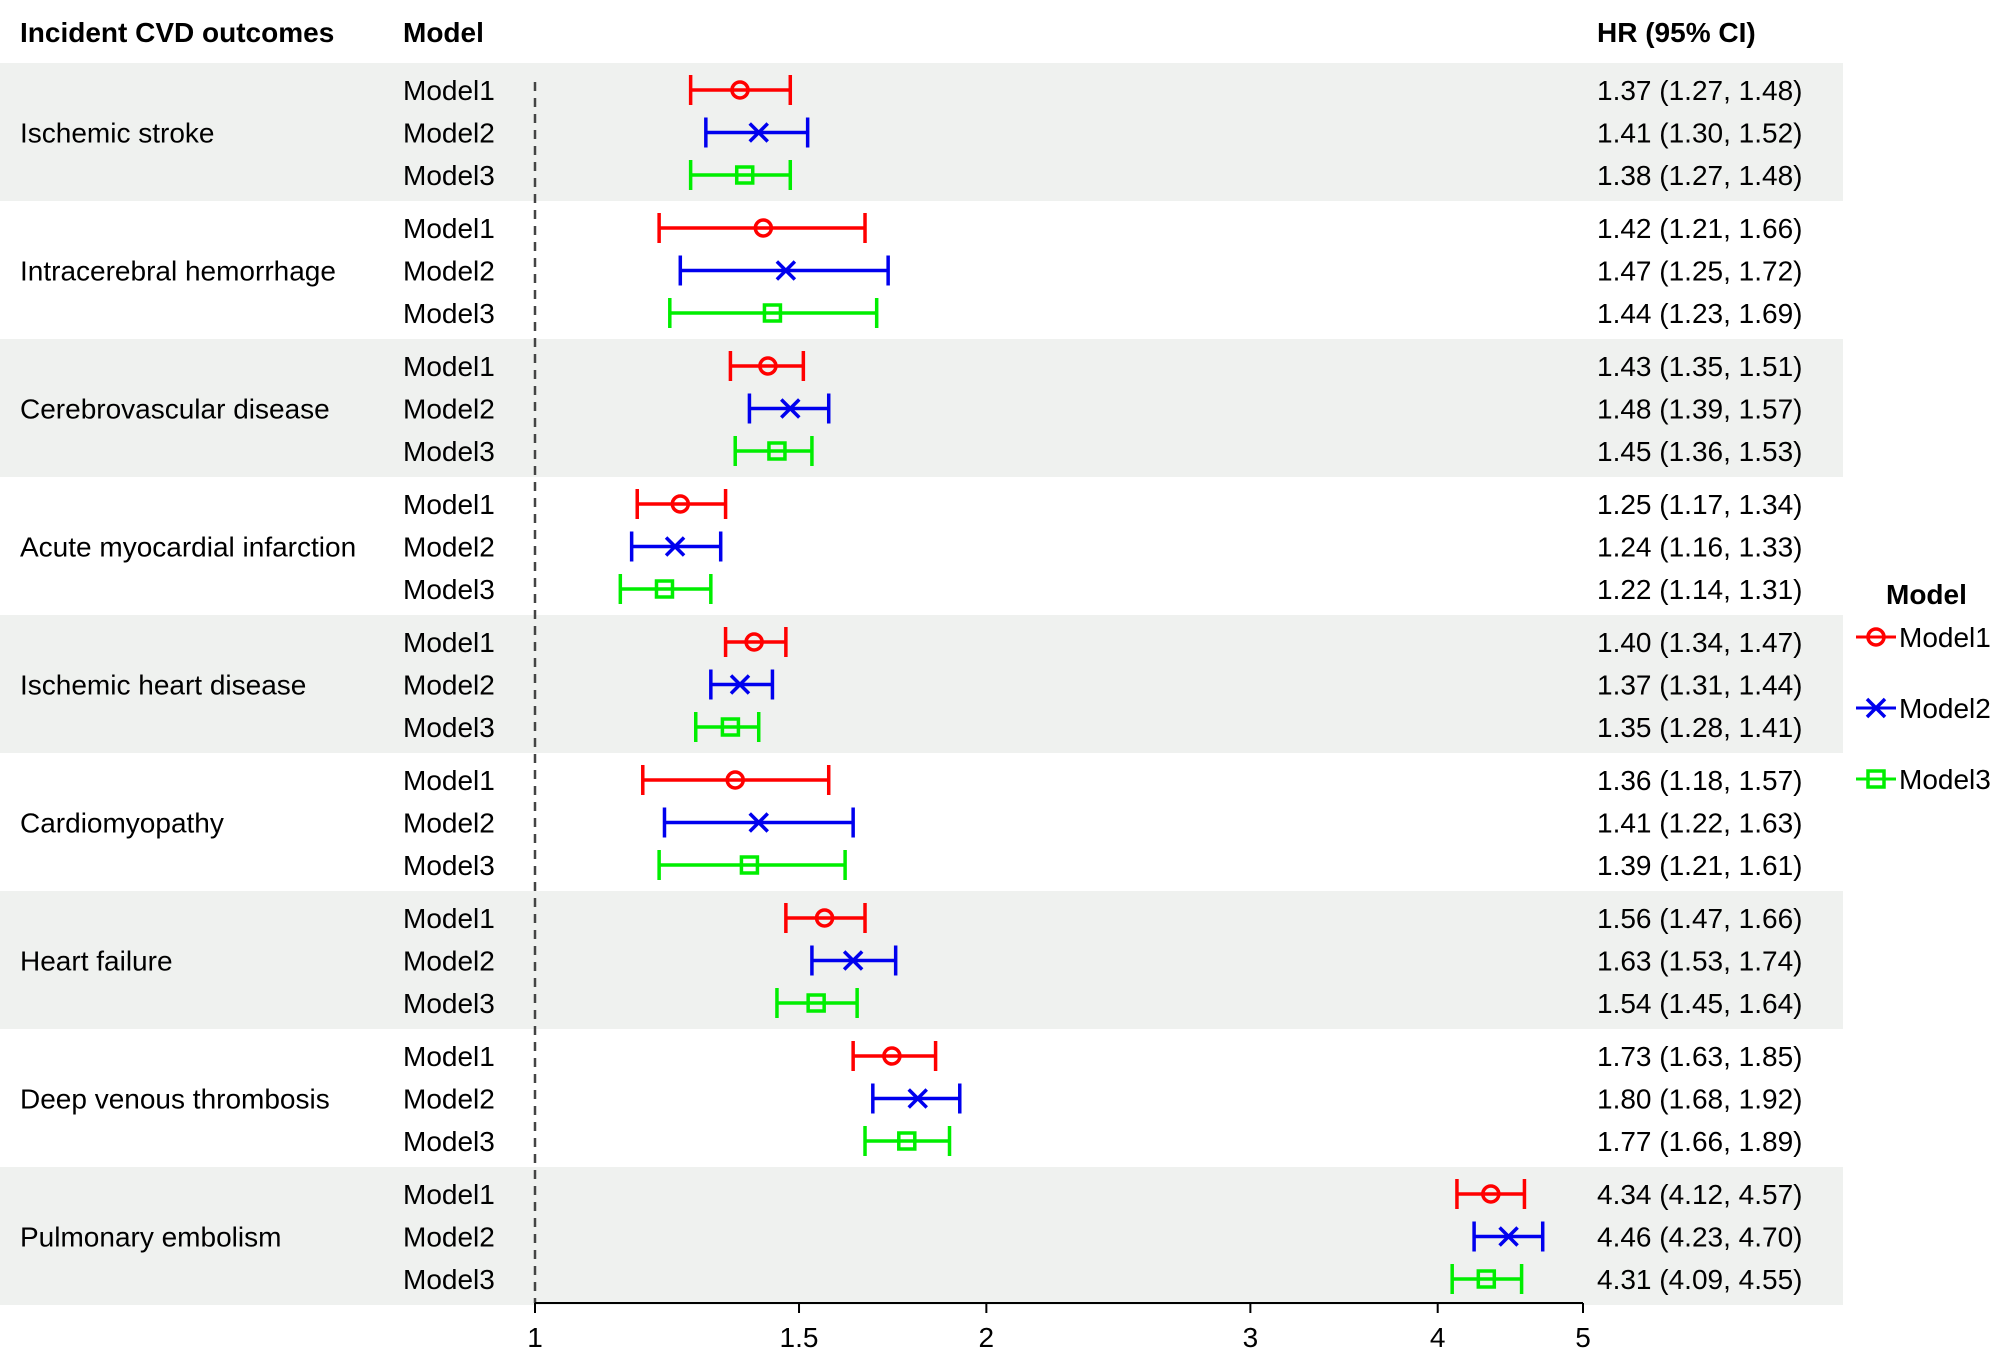  I want to click on hr-ci-label: 1.47 (1.25, 1.72), so click(1699, 271).